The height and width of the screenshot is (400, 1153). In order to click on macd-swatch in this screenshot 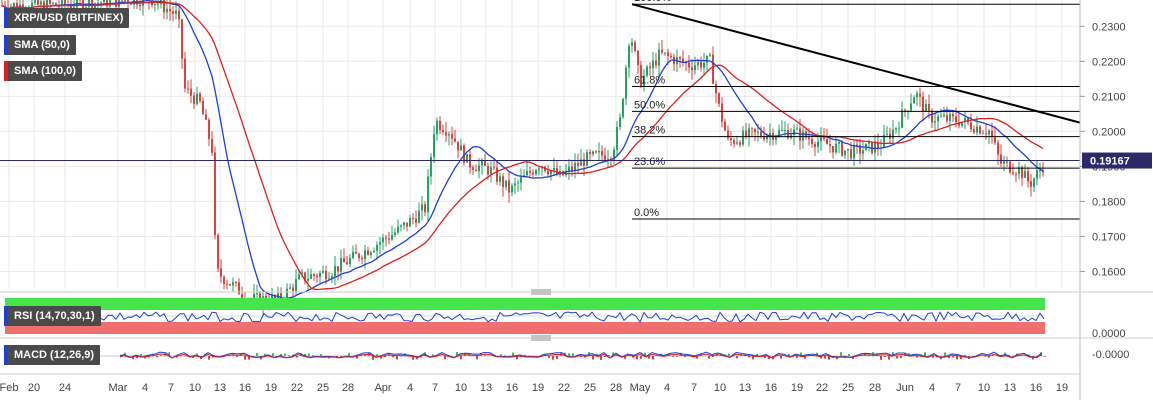, I will do `click(6, 355)`.